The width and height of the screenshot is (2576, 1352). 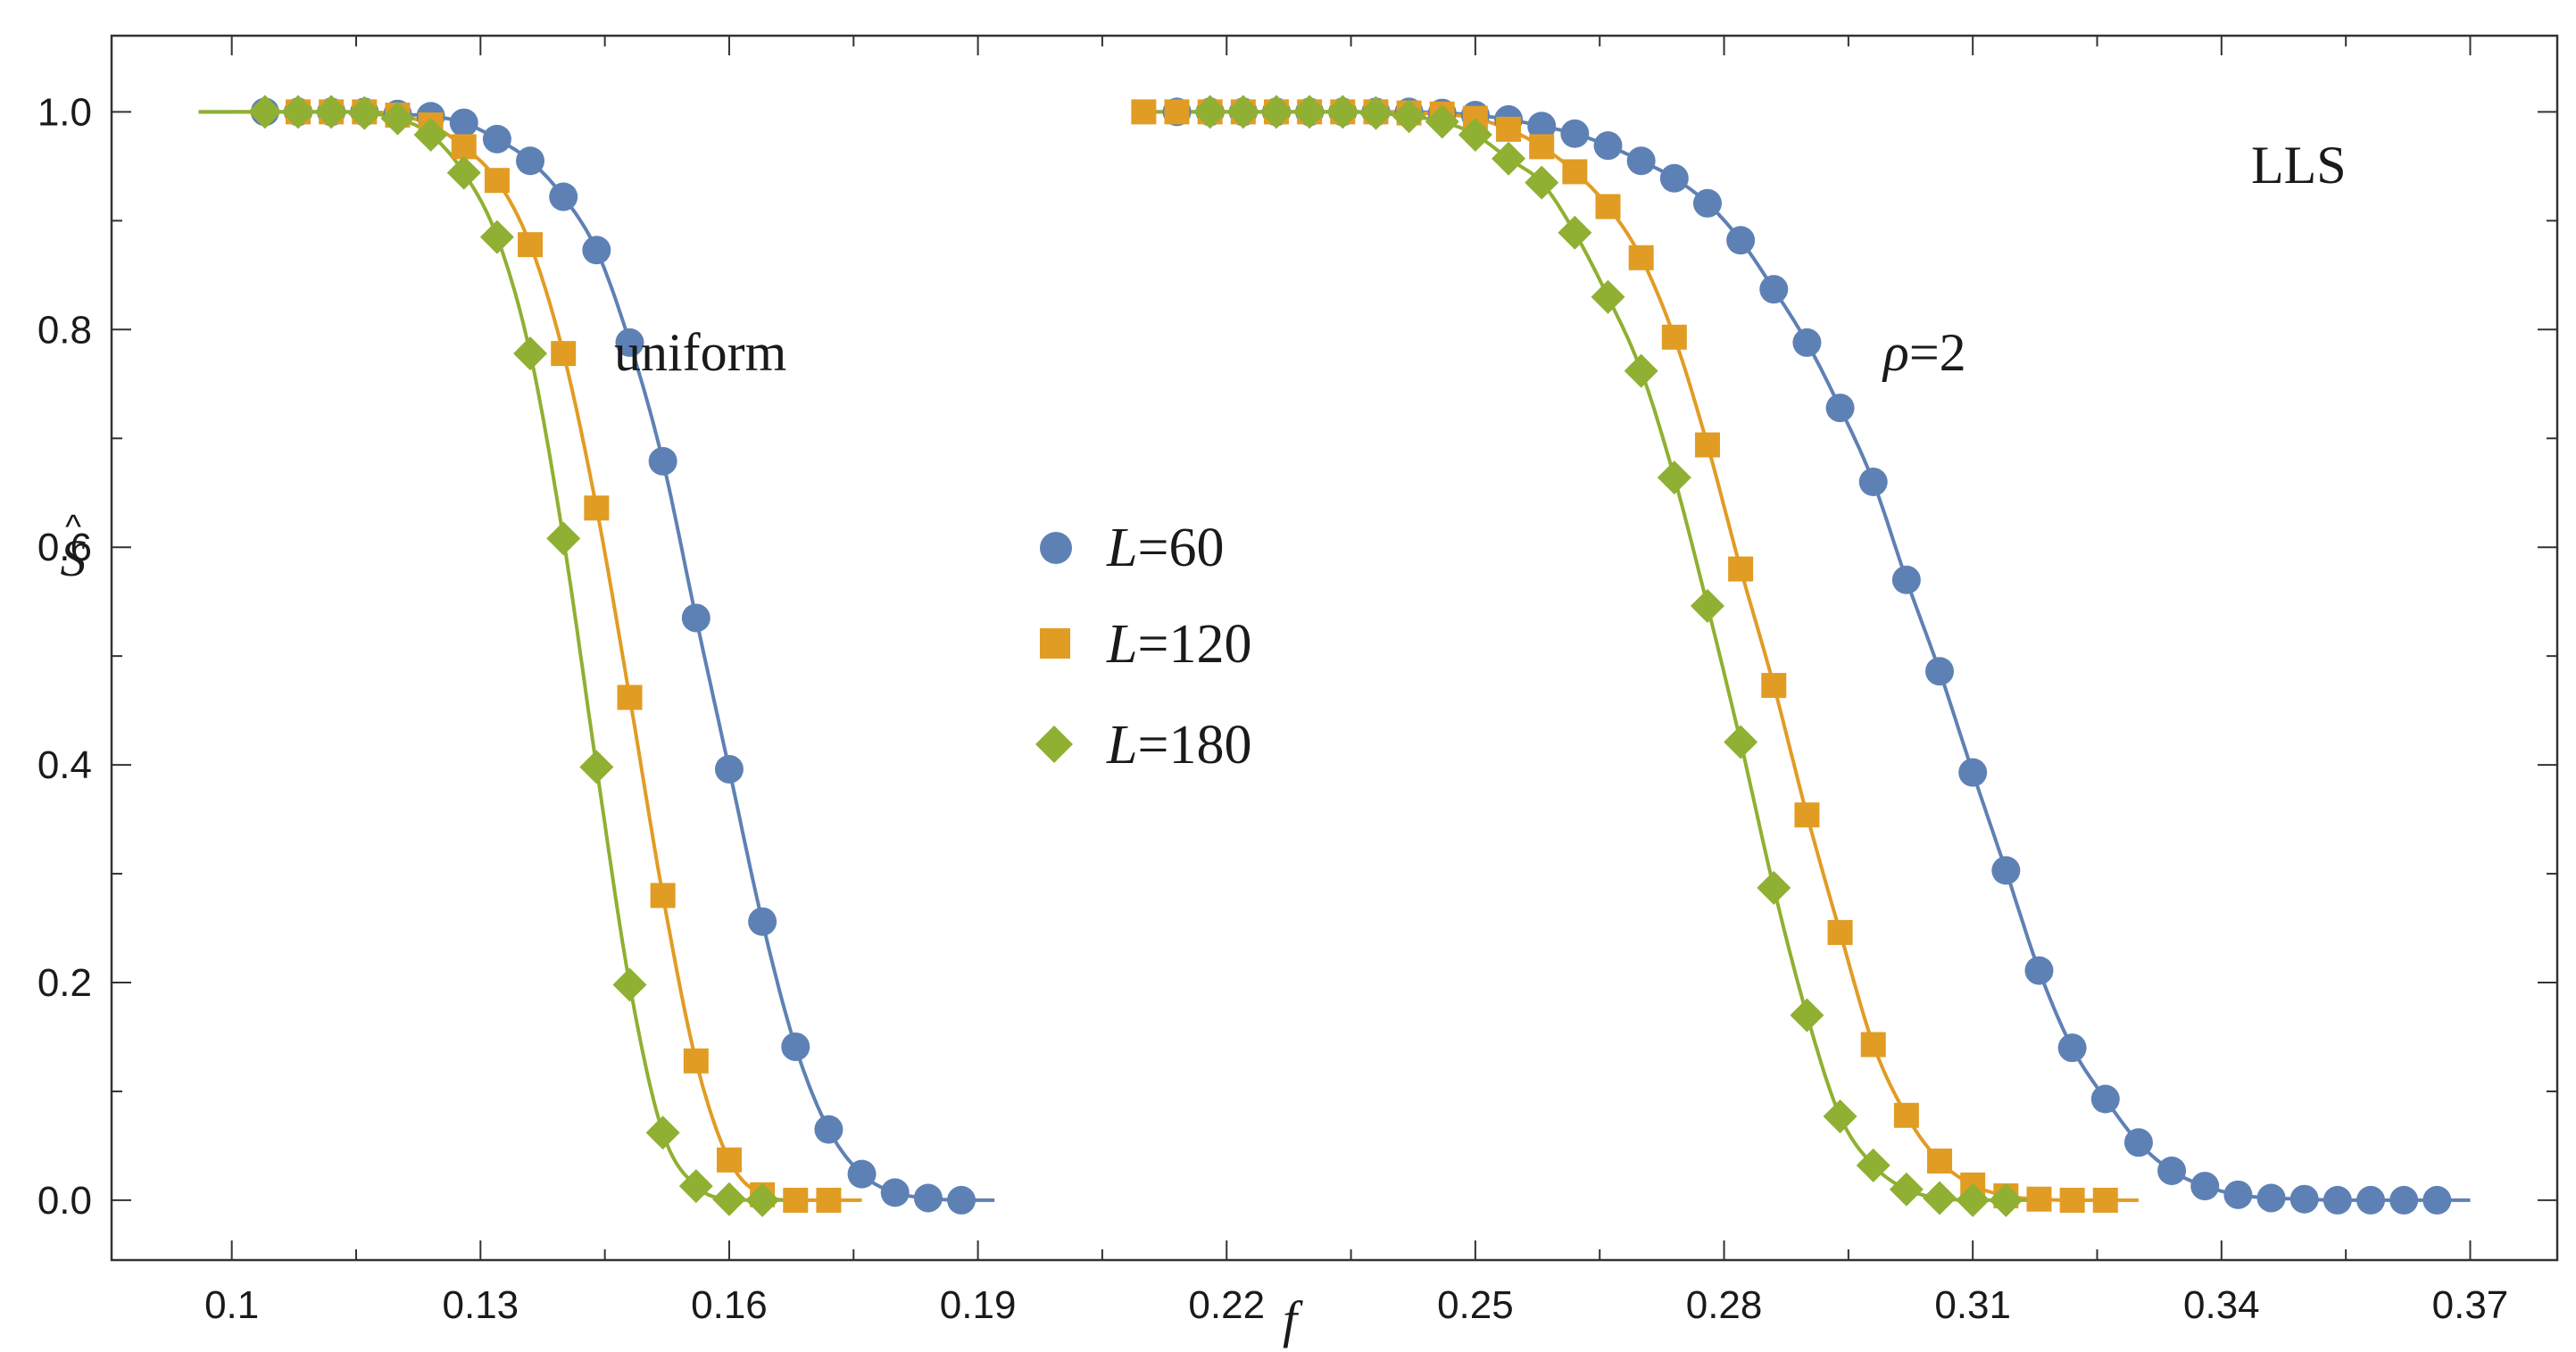 What do you see at coordinates (2299, 166) in the screenshot?
I see `annotation-lls: LLS` at bounding box center [2299, 166].